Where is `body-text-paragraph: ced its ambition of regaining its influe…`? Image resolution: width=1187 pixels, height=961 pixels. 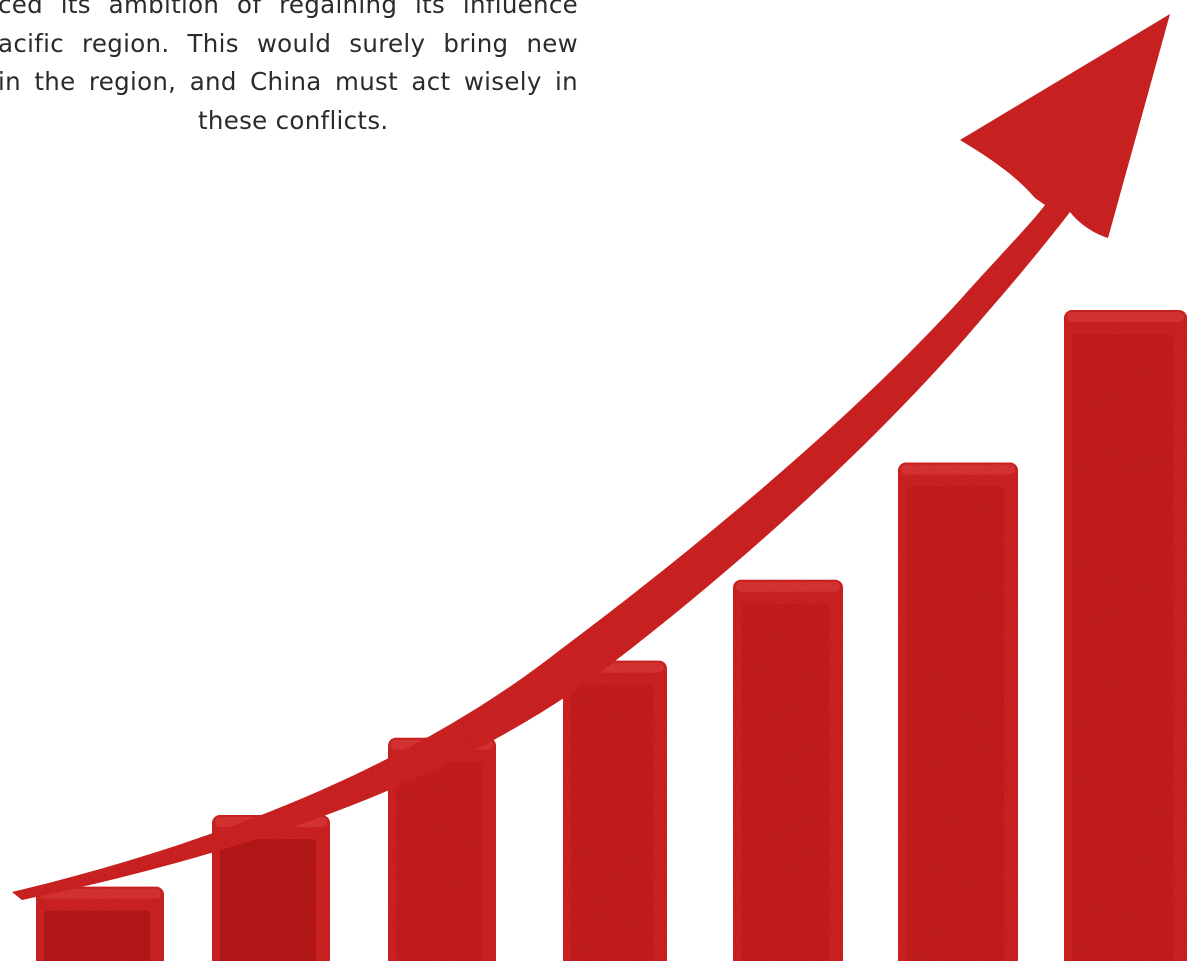 body-text-paragraph: ced its ambition of regaining its influe… is located at coordinates (289, 70).